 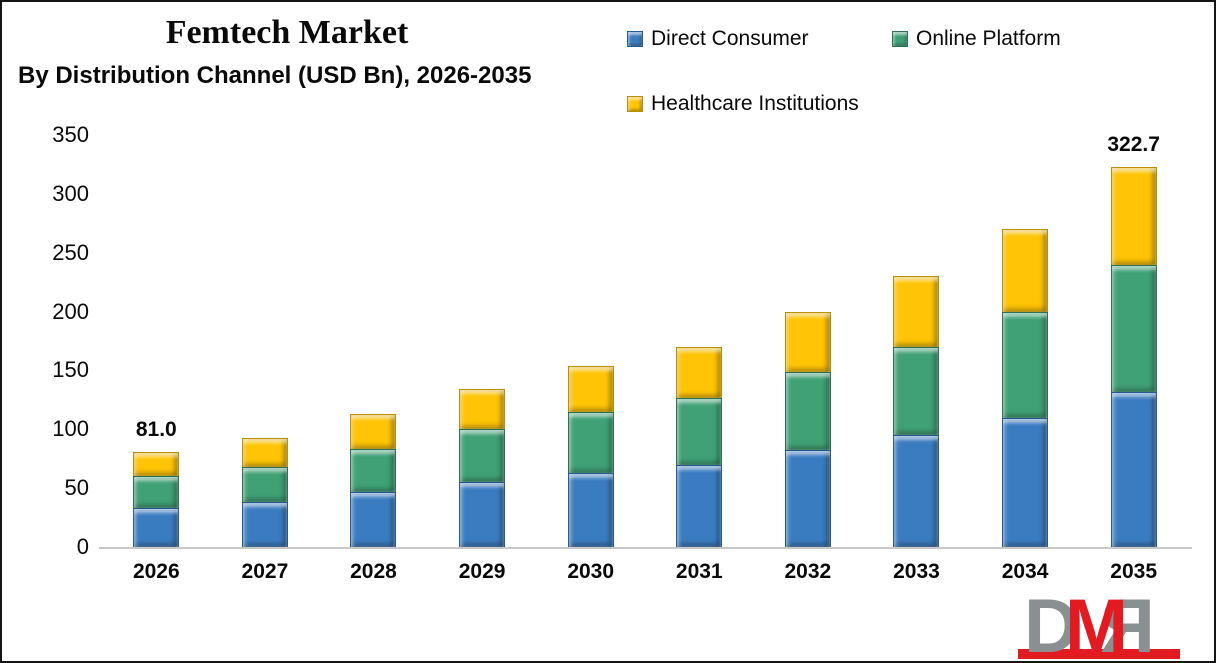 I want to click on y-axis-tick-label: 150, so click(x=70, y=370).